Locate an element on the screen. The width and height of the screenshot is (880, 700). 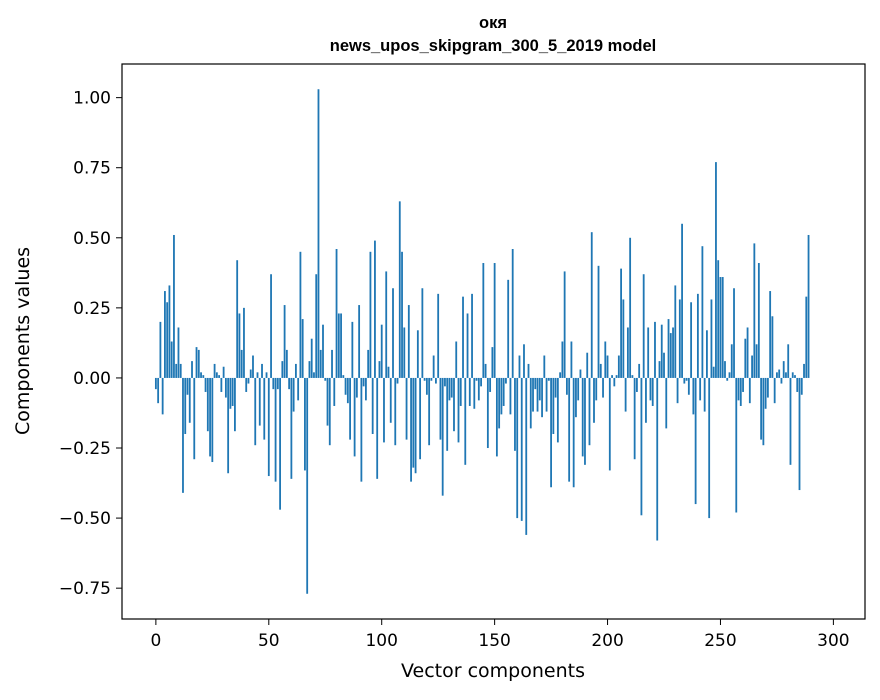
y-tick-label: 0.50 is located at coordinates (92, 239).